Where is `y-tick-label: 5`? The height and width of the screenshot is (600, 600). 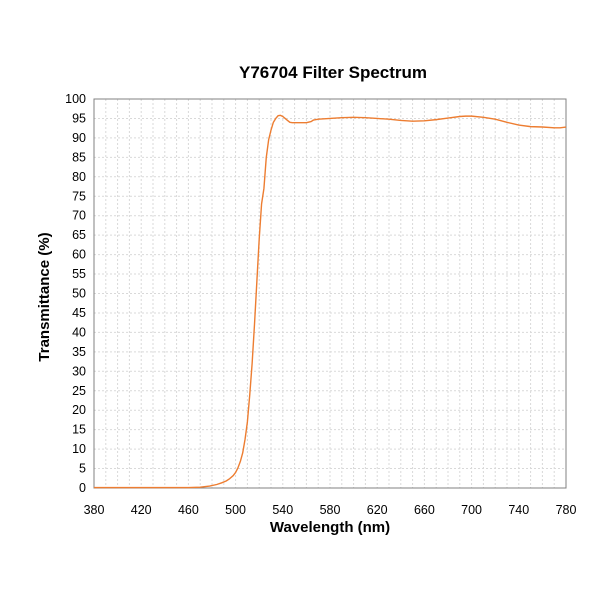
y-tick-label: 5 is located at coordinates (82, 469).